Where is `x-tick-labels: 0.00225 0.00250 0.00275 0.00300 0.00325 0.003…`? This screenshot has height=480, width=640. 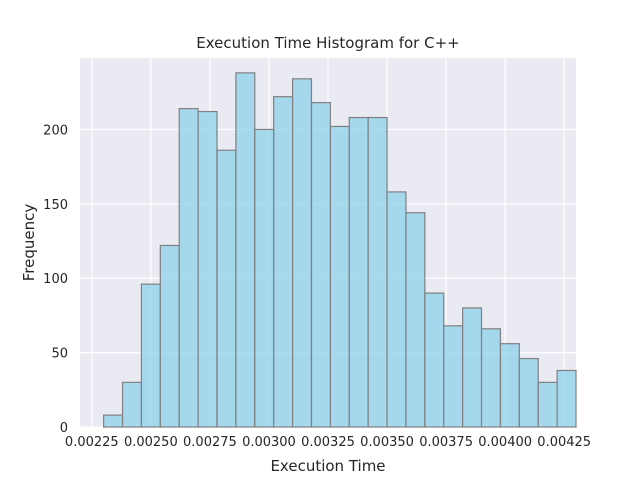 x-tick-labels: 0.00225 0.00250 0.00275 0.00300 0.00325 0.003… is located at coordinates (328, 442).